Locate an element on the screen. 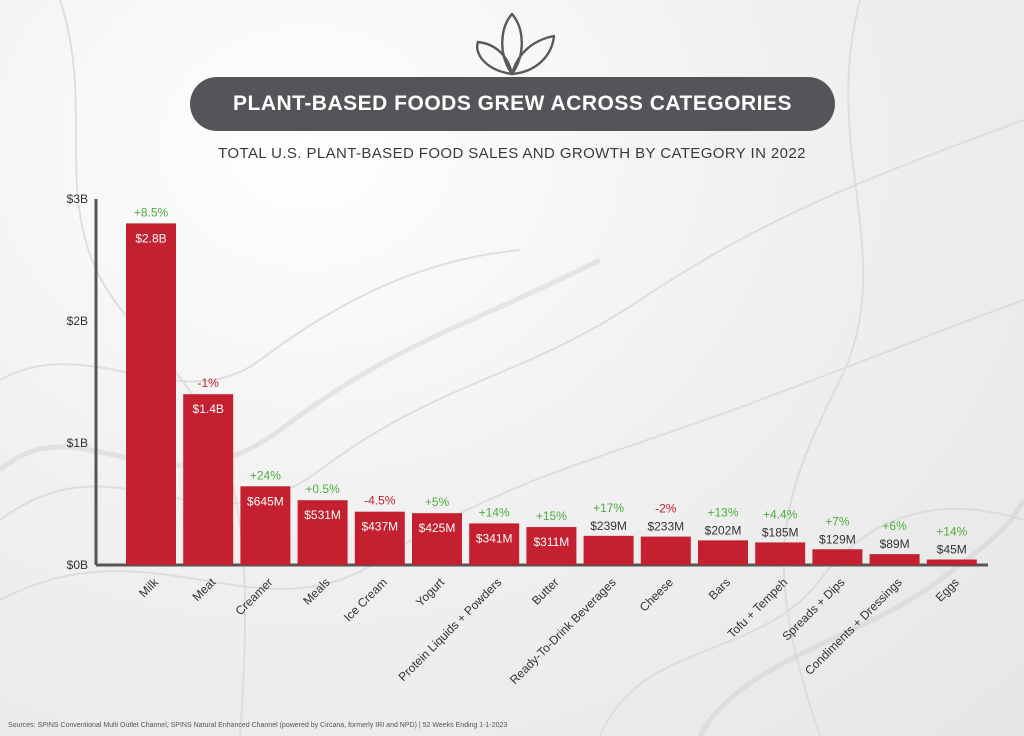 This screenshot has width=1024, height=736. x-tick-label: Eggs is located at coordinates (947, 589).